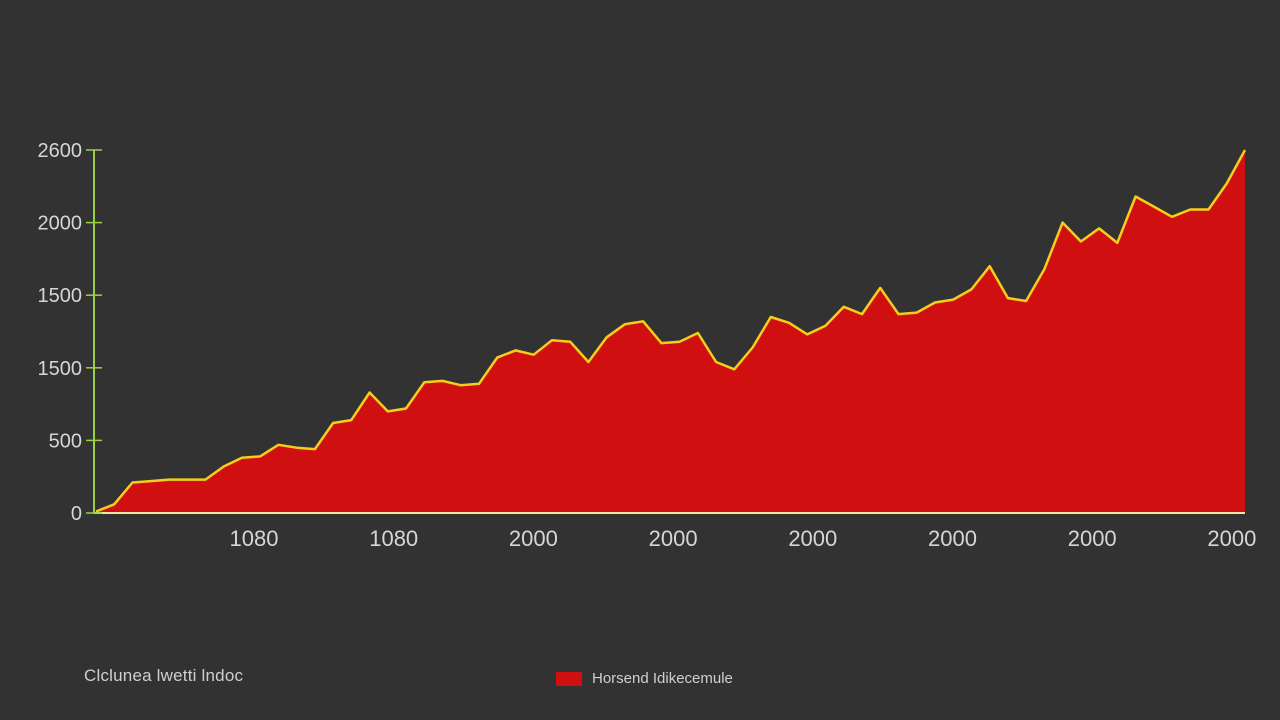  Describe the element at coordinates (60, 224) in the screenshot. I see `y-tick-label: 2000` at that location.